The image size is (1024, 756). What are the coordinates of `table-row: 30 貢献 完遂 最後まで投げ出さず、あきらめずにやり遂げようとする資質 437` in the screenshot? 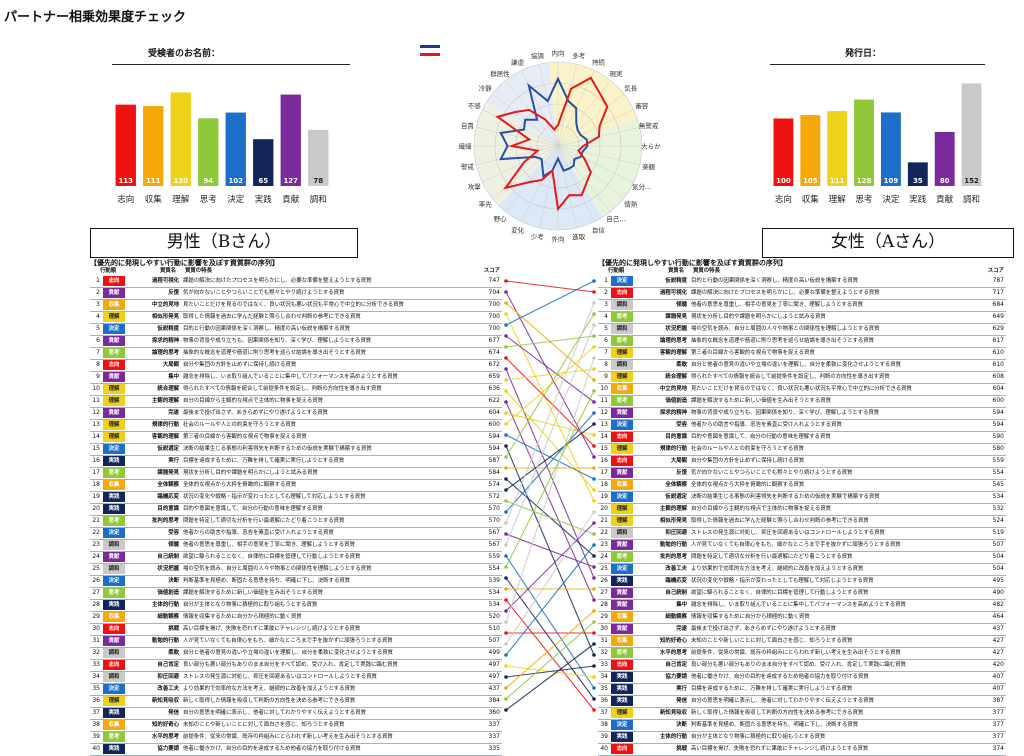 It's located at (802, 630).